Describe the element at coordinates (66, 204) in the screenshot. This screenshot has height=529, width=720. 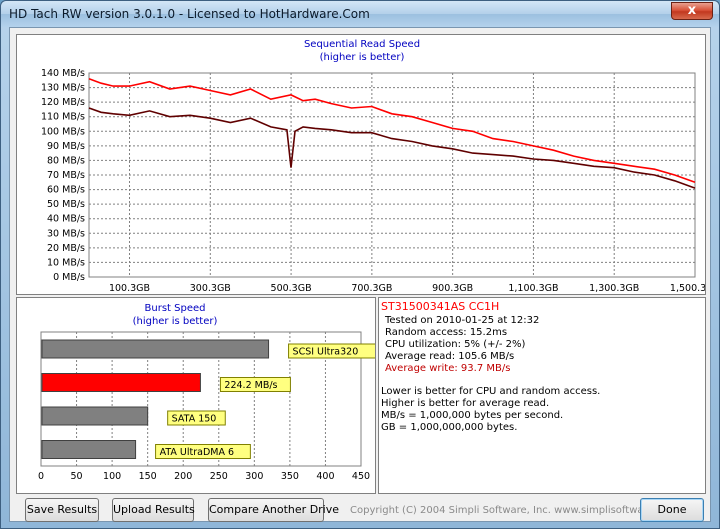
I see `seq-y-tick-label: 50 MB/s` at that location.